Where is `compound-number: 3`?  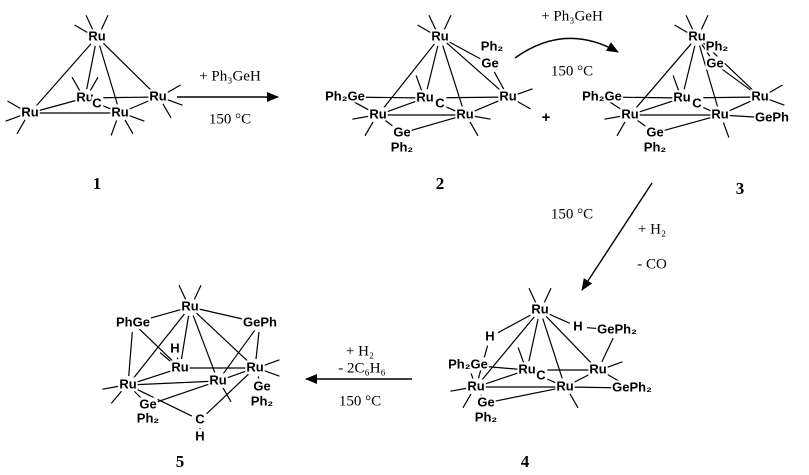
compound-number: 3 is located at coordinates (740, 188).